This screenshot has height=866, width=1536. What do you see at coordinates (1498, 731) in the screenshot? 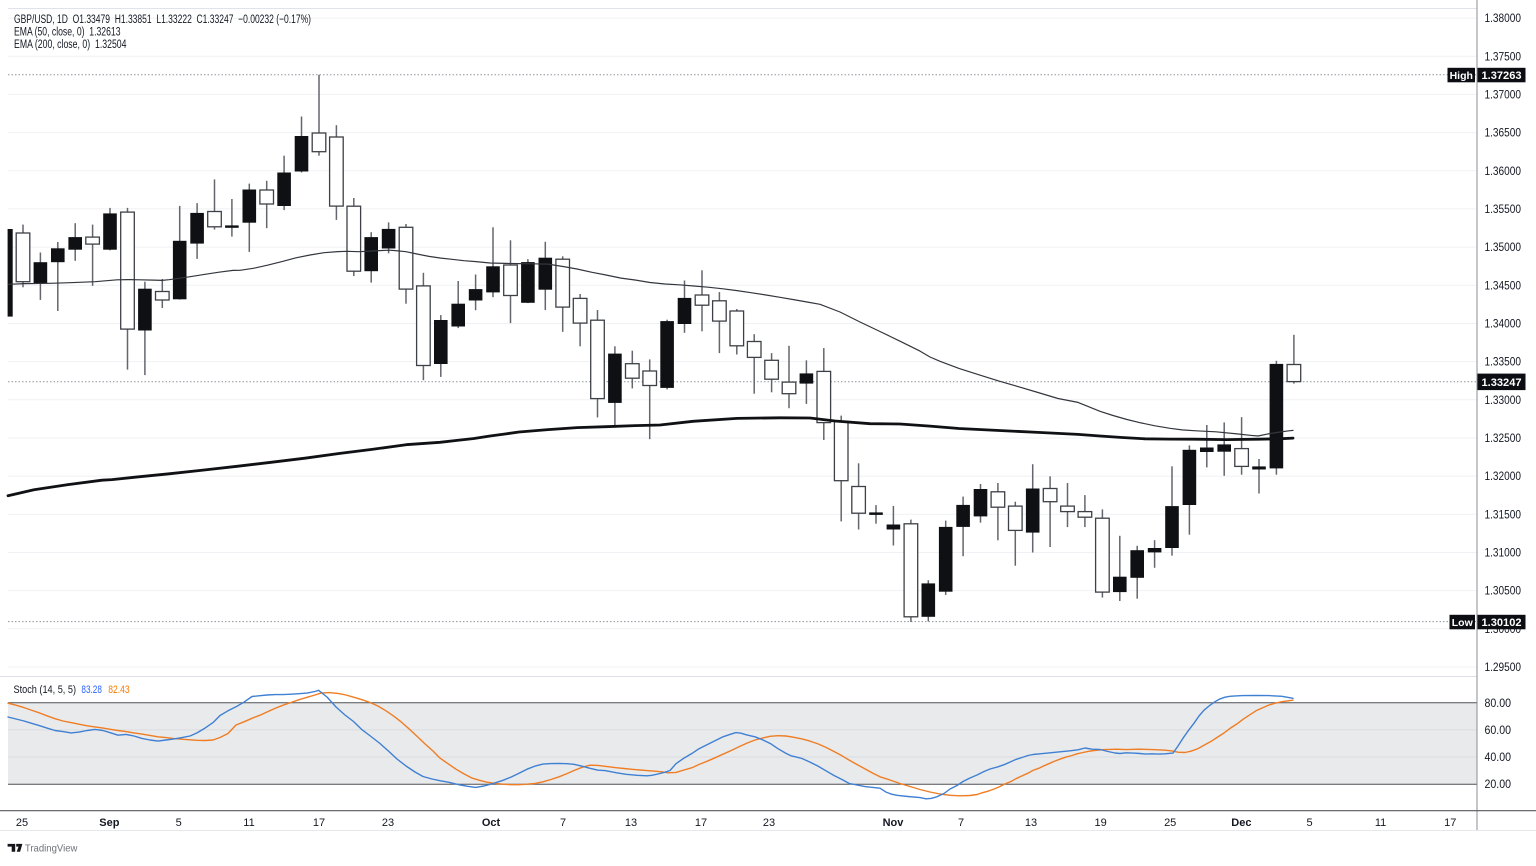
I see `svg-text: 60.00` at bounding box center [1498, 731].